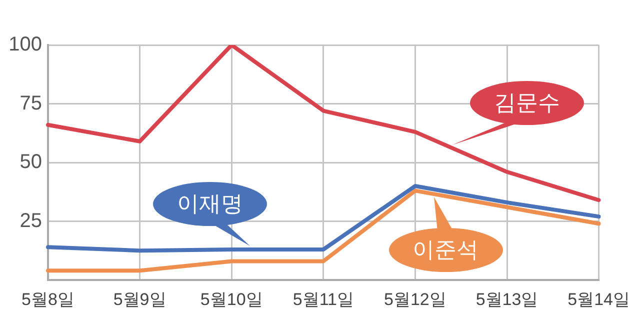 The width and height of the screenshot is (640, 326). Describe the element at coordinates (209, 205) in the screenshot. I see `series-label: 이재명` at that location.